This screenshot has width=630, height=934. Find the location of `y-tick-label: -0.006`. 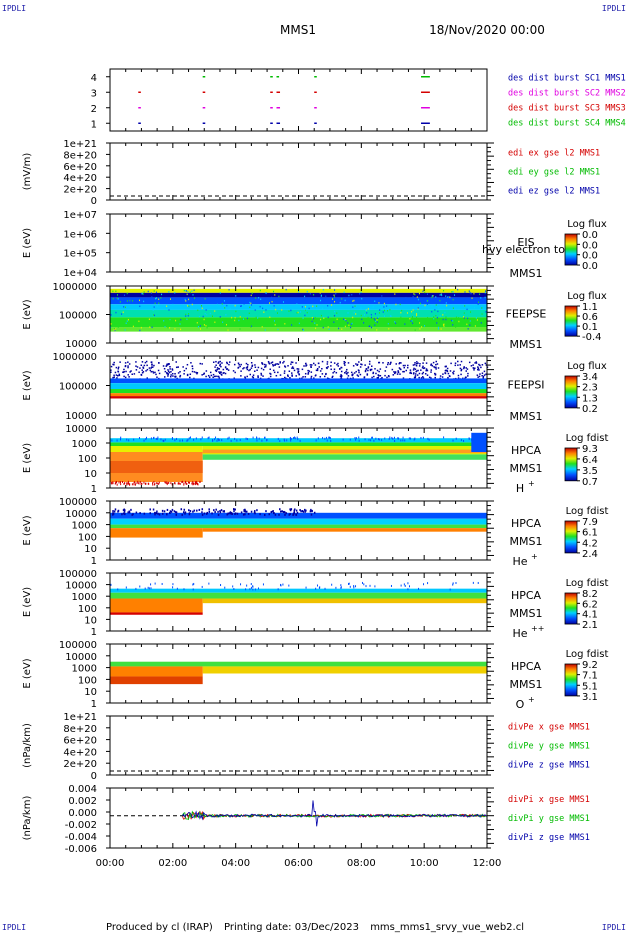

y-tick-label: -0.006 is located at coordinates (81, 849).